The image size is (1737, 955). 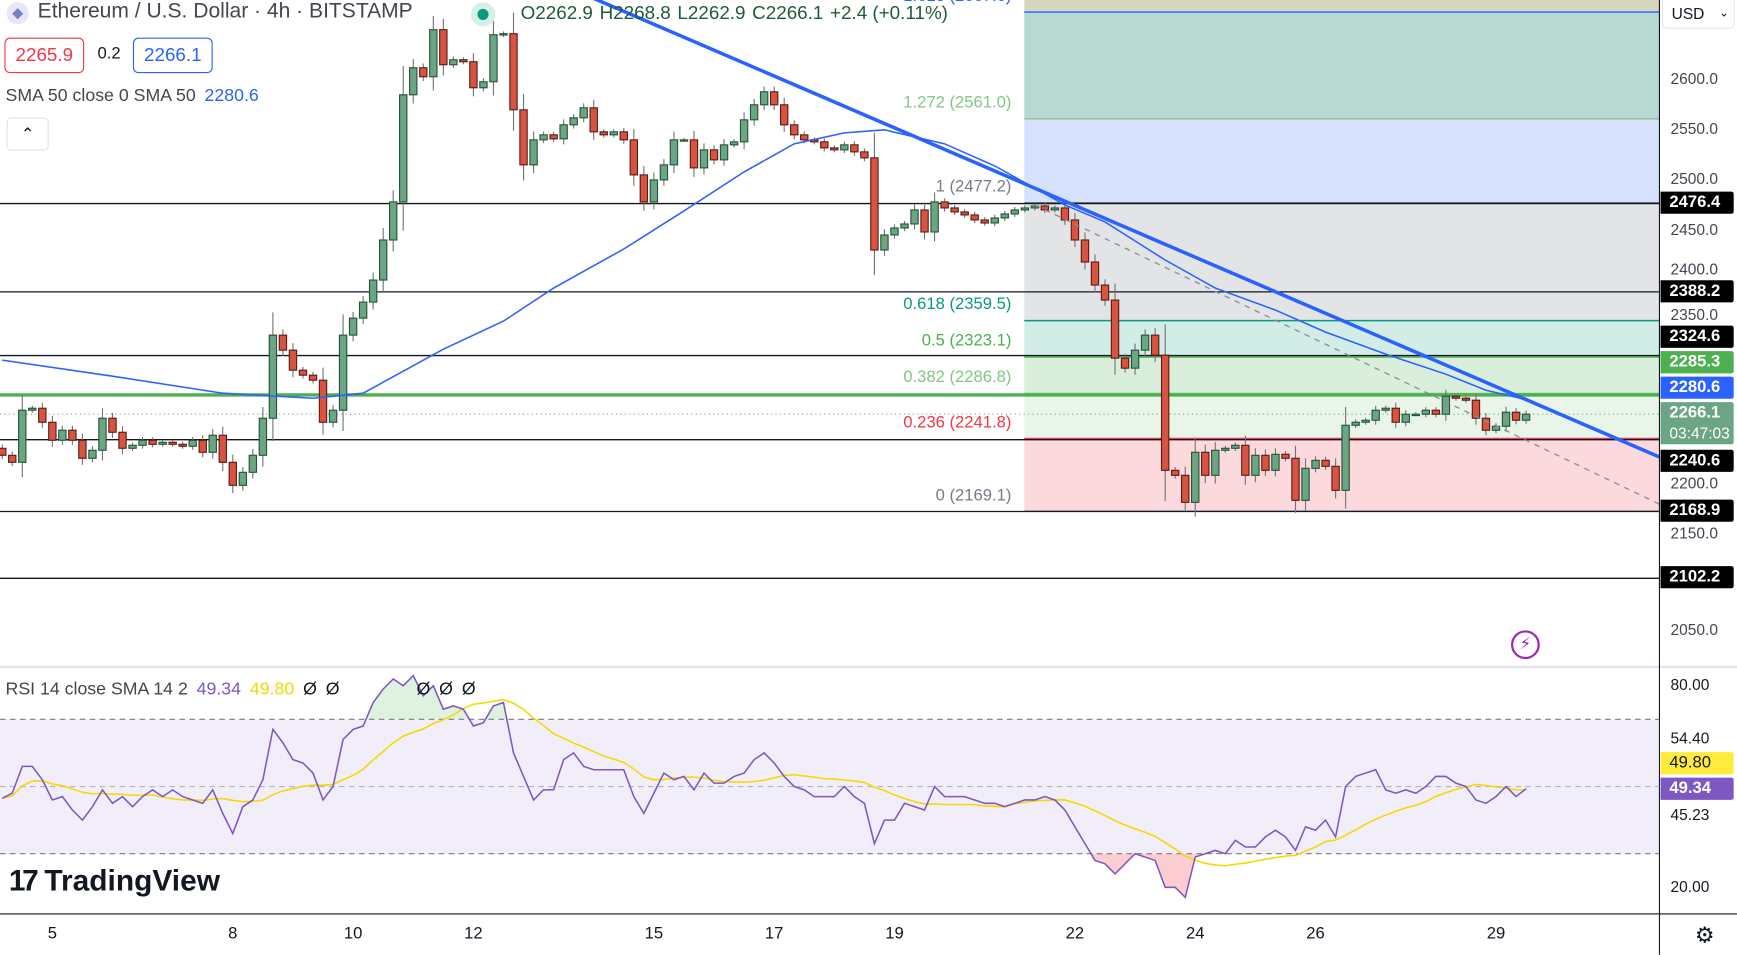 I want to click on sma-legend-label: SMA 50 close 0 SMA 50, so click(x=100, y=96).